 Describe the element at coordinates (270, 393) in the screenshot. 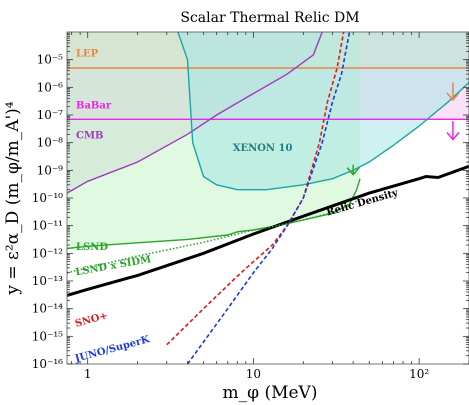

I see `x-axis-label: m_φ (MeV)` at that location.